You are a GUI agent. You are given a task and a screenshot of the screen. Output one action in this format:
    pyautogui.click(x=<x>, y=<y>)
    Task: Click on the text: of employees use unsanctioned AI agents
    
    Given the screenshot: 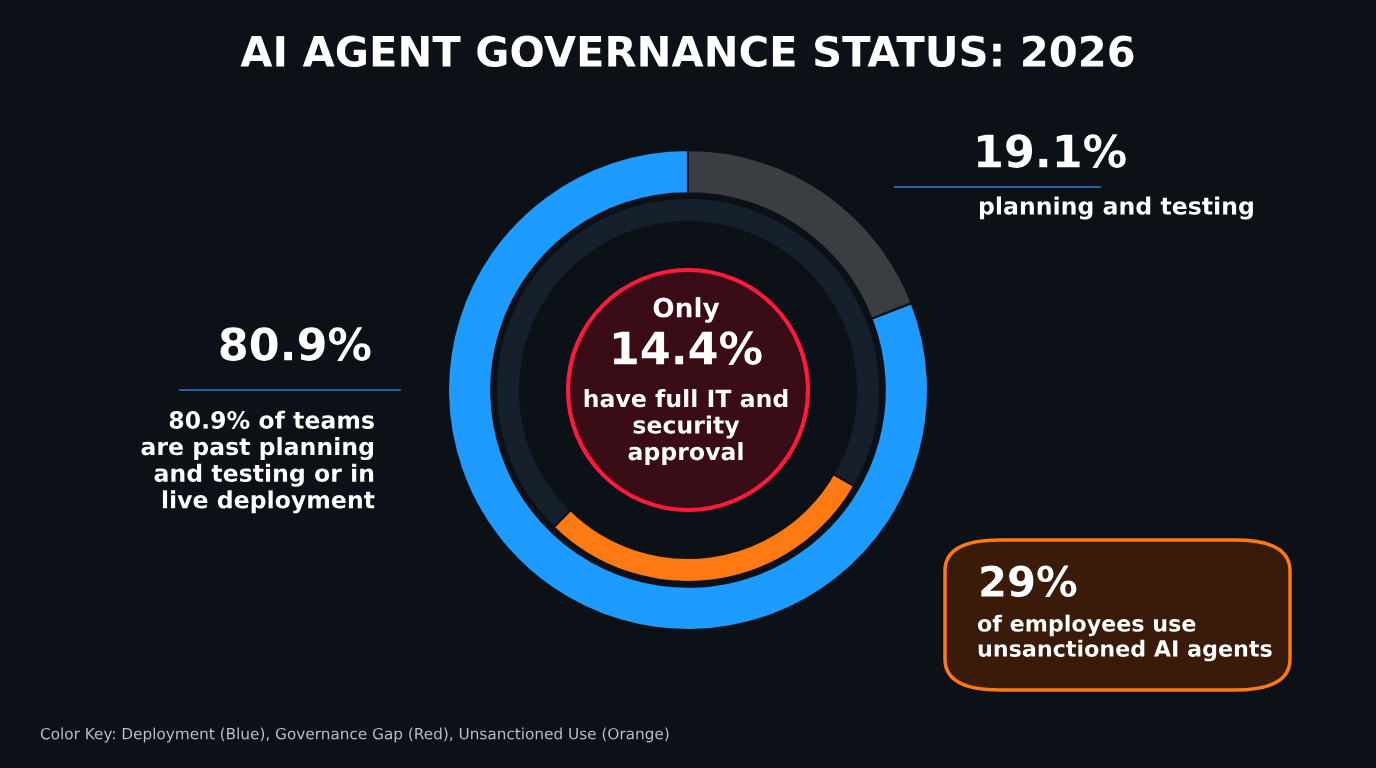 What is the action you would take?
    pyautogui.click(x=1124, y=638)
    